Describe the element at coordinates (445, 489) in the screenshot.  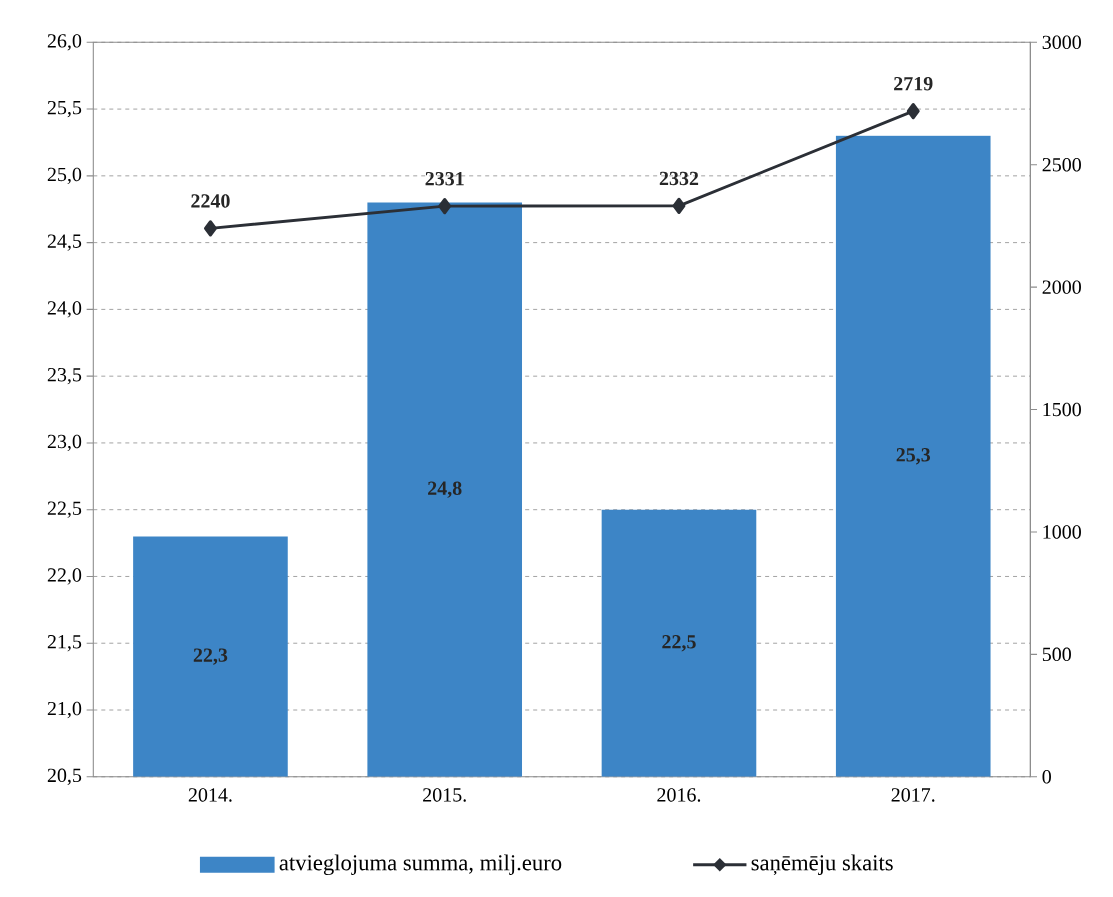
I see `data-label: 24,8` at that location.